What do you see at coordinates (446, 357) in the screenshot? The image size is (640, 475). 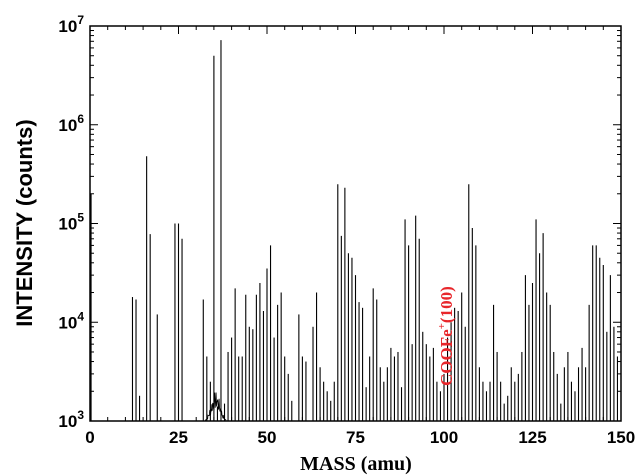 I see `annotation-main: COOFe` at bounding box center [446, 357].